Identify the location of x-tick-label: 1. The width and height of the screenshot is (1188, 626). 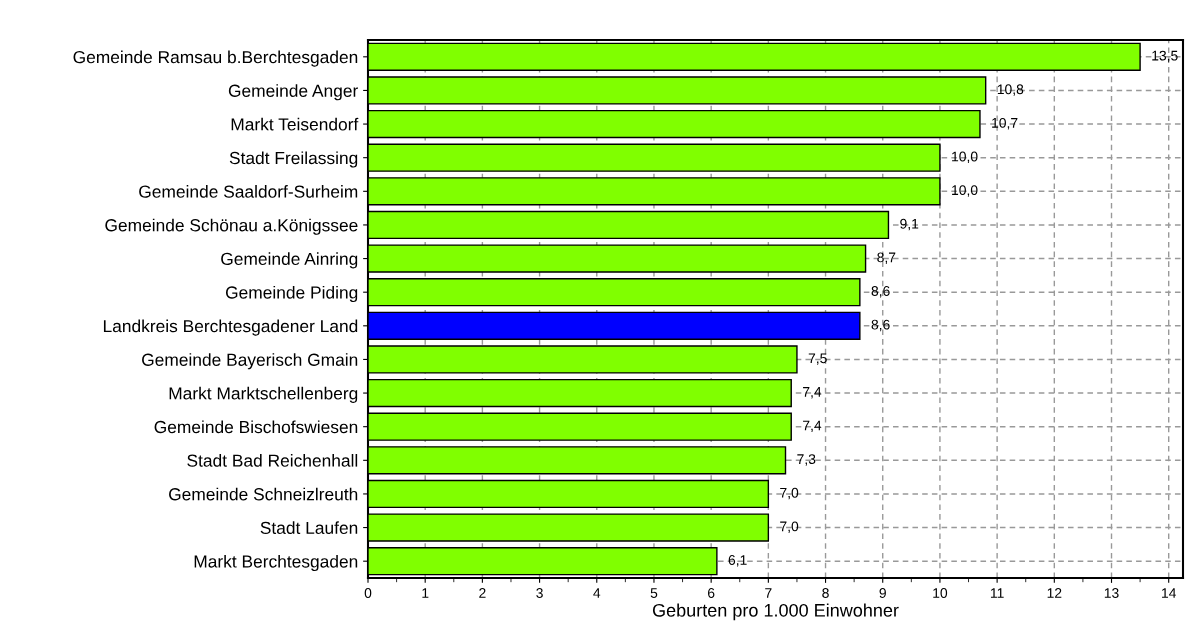
(425, 593).